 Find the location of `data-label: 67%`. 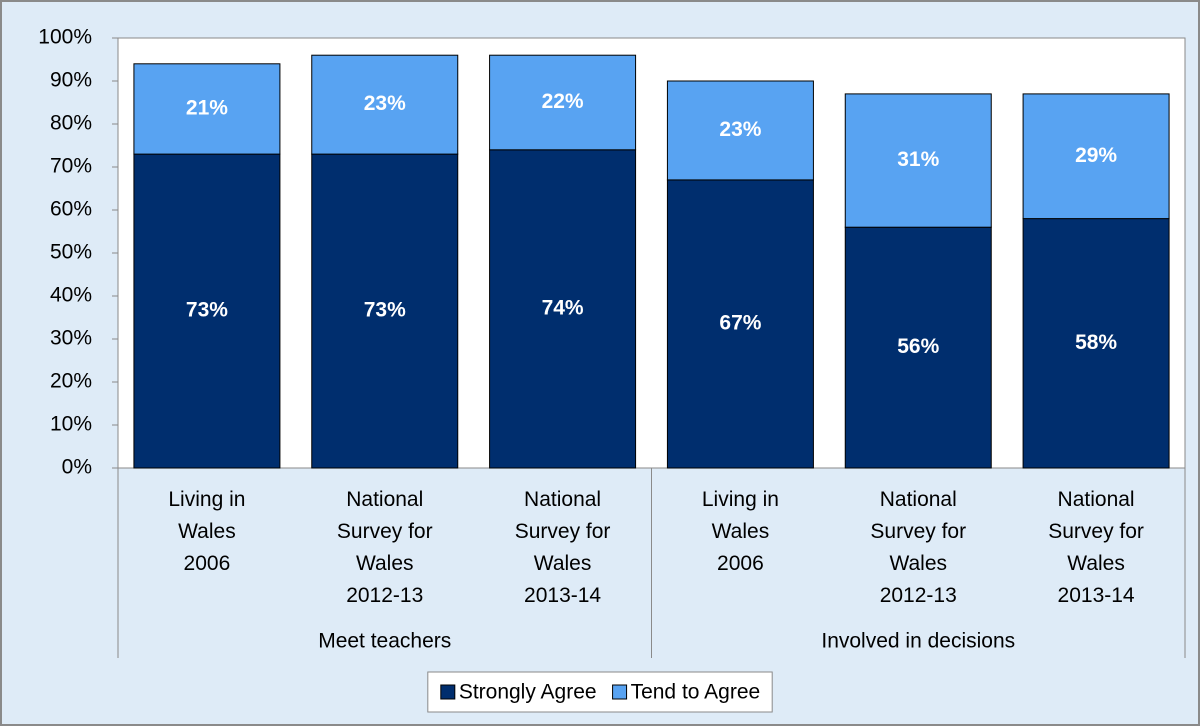

data-label: 67% is located at coordinates (740, 322).